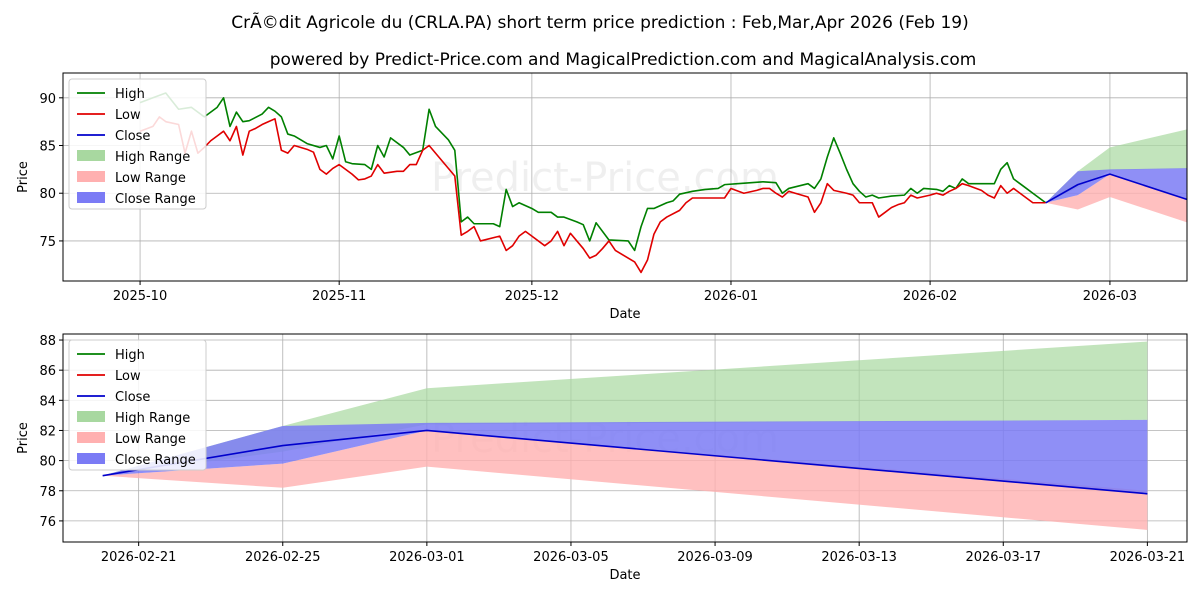  I want to click on x-tick-label: 2026-03-13, so click(859, 557).